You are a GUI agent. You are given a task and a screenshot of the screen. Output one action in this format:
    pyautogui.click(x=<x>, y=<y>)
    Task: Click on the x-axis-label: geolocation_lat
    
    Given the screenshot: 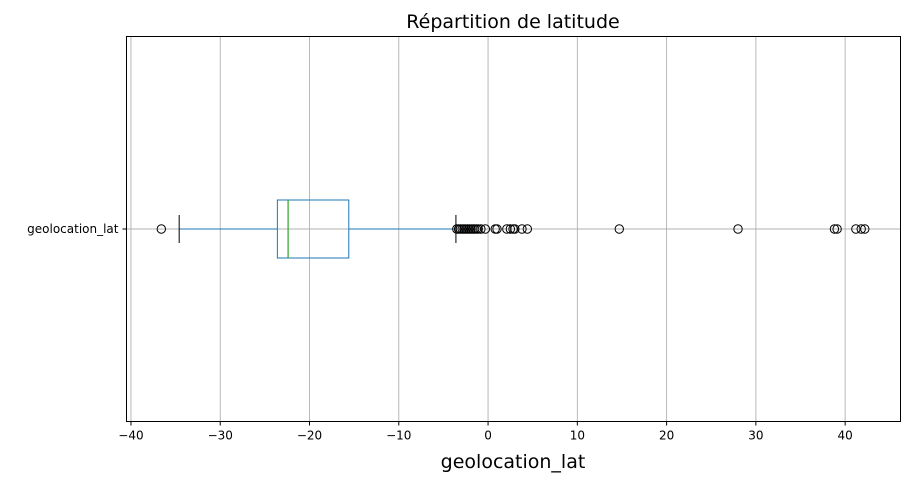 What is the action you would take?
    pyautogui.click(x=513, y=462)
    